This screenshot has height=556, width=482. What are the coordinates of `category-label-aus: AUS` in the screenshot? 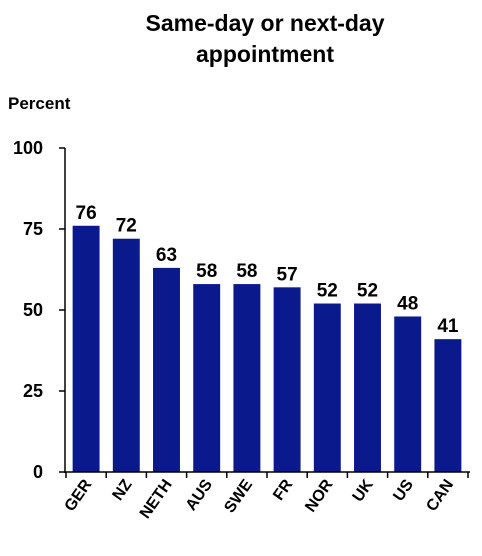 It's located at (199, 495).